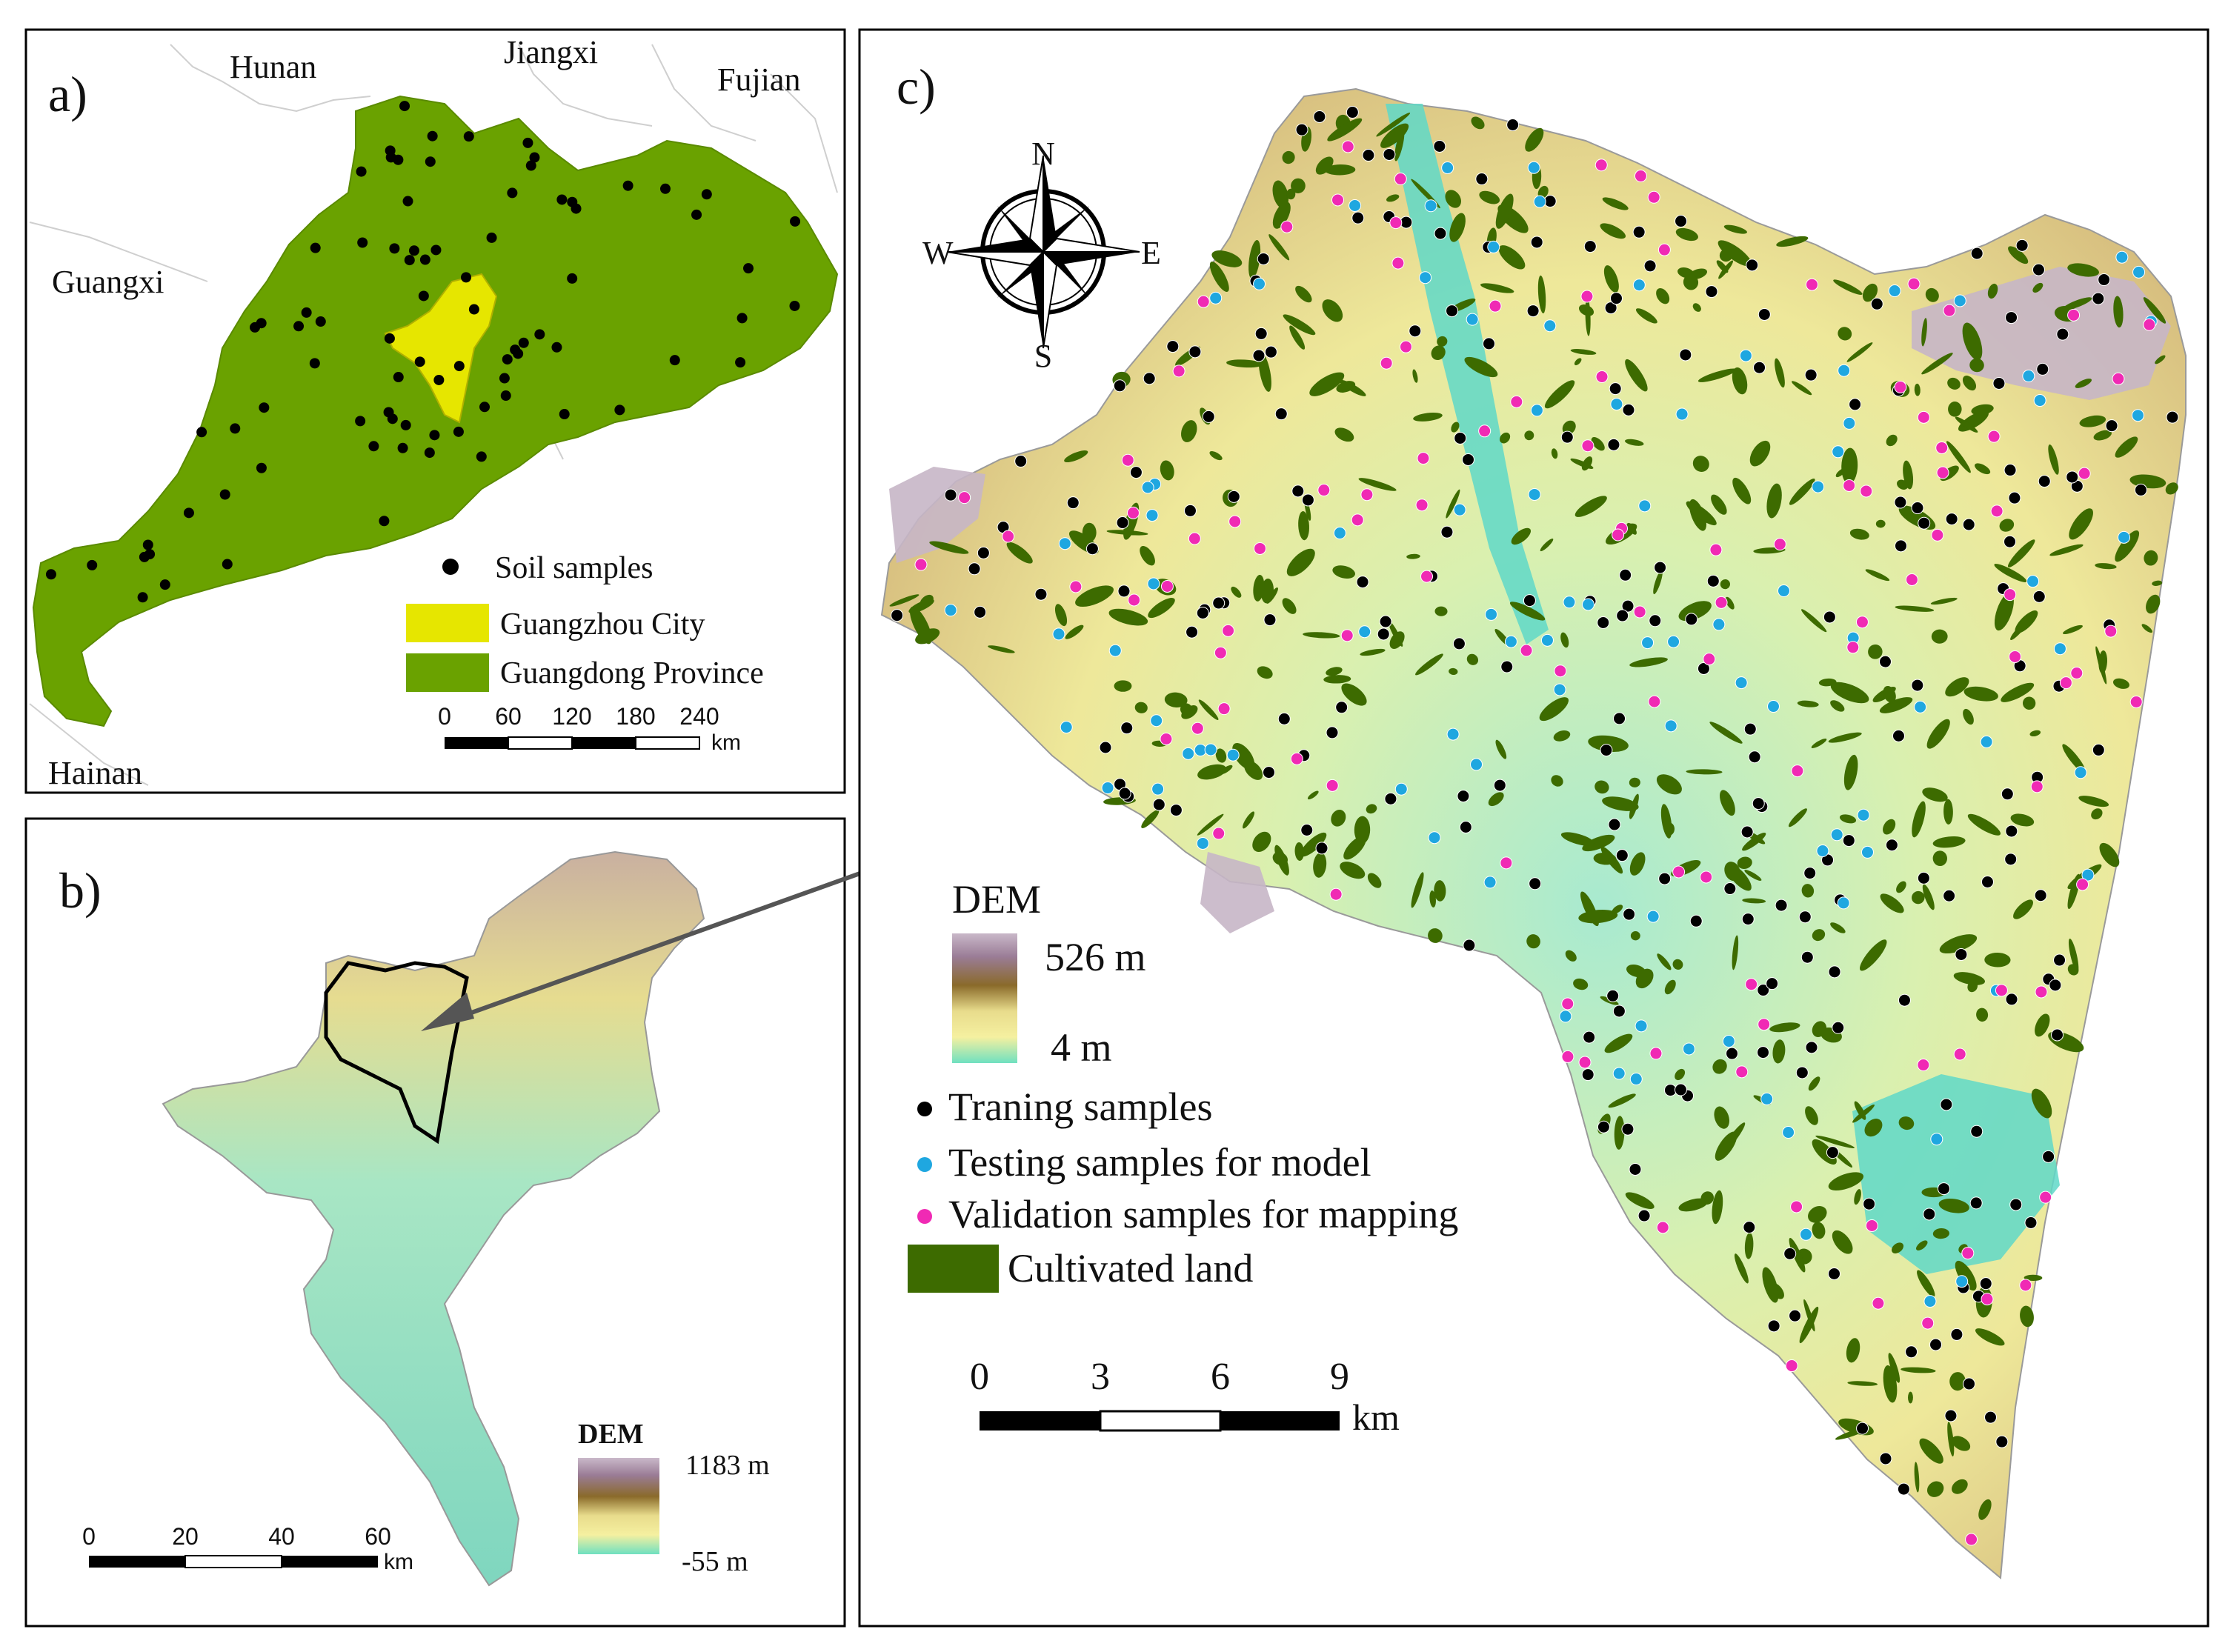 The image size is (2228, 1652). Describe the element at coordinates (185, 1536) in the screenshot. I see `scale-b-tick-1: 20` at that location.